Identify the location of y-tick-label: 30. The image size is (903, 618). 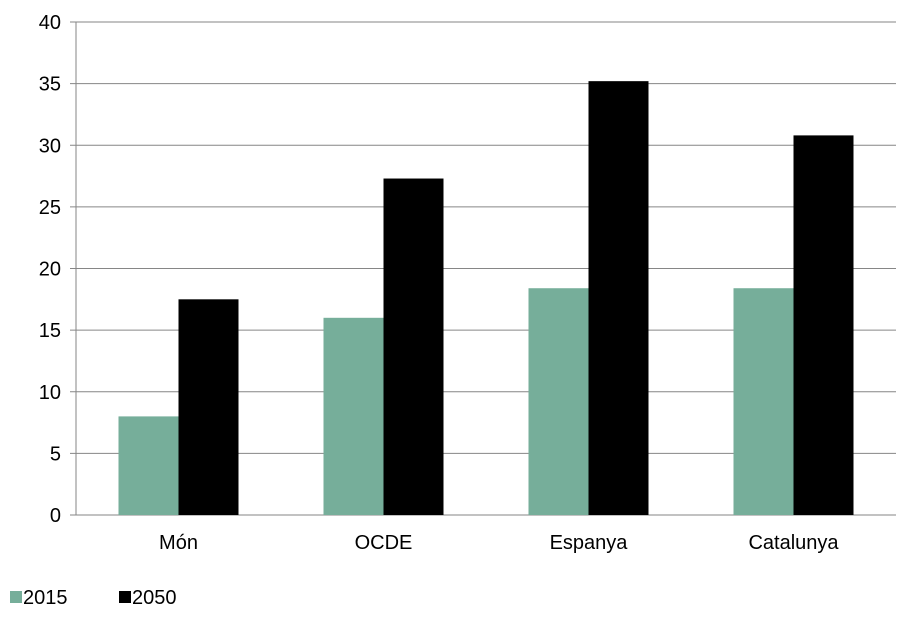
(50, 146).